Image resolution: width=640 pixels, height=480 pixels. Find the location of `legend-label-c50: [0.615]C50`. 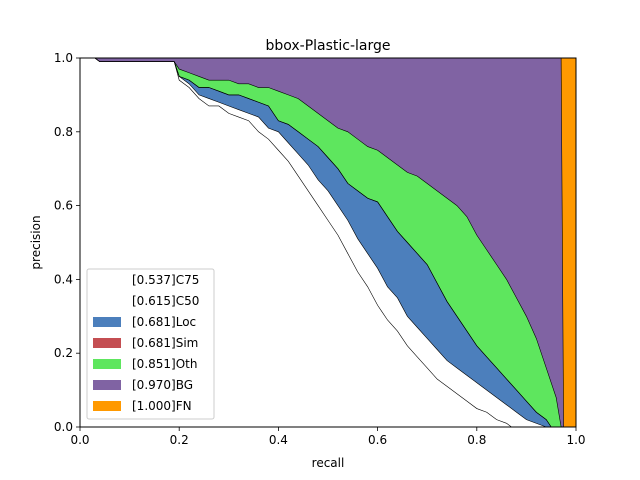

legend-label-c50: [0.615]C50 is located at coordinates (165, 301).